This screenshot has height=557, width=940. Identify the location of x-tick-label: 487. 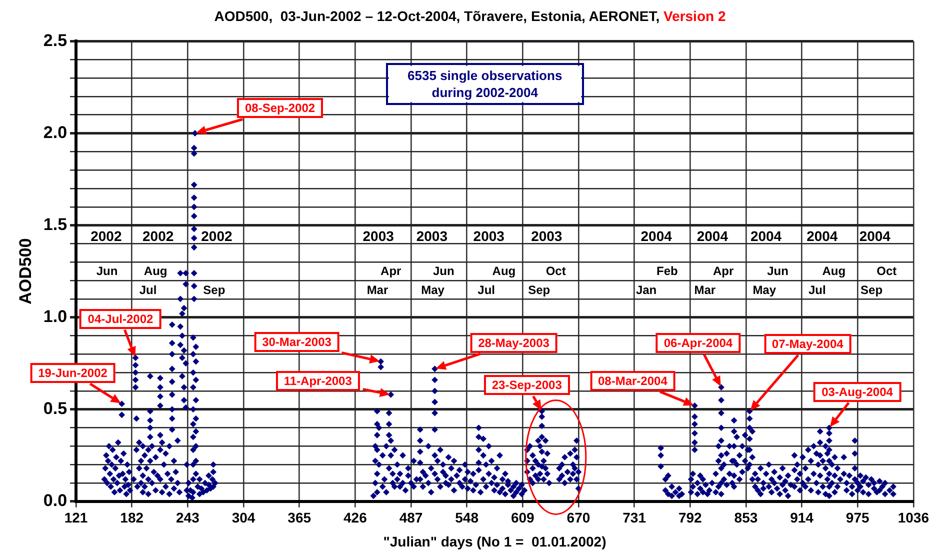
(411, 518).